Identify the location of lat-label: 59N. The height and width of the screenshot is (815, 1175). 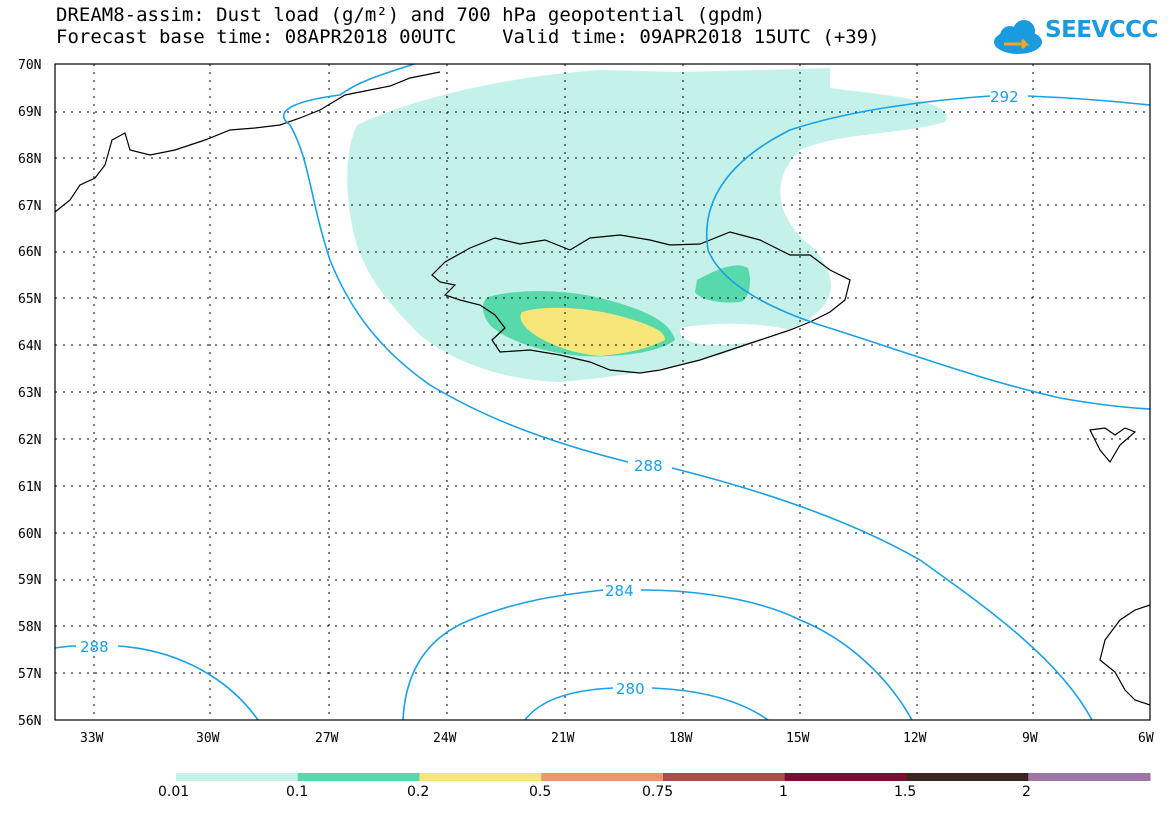
(29, 580).